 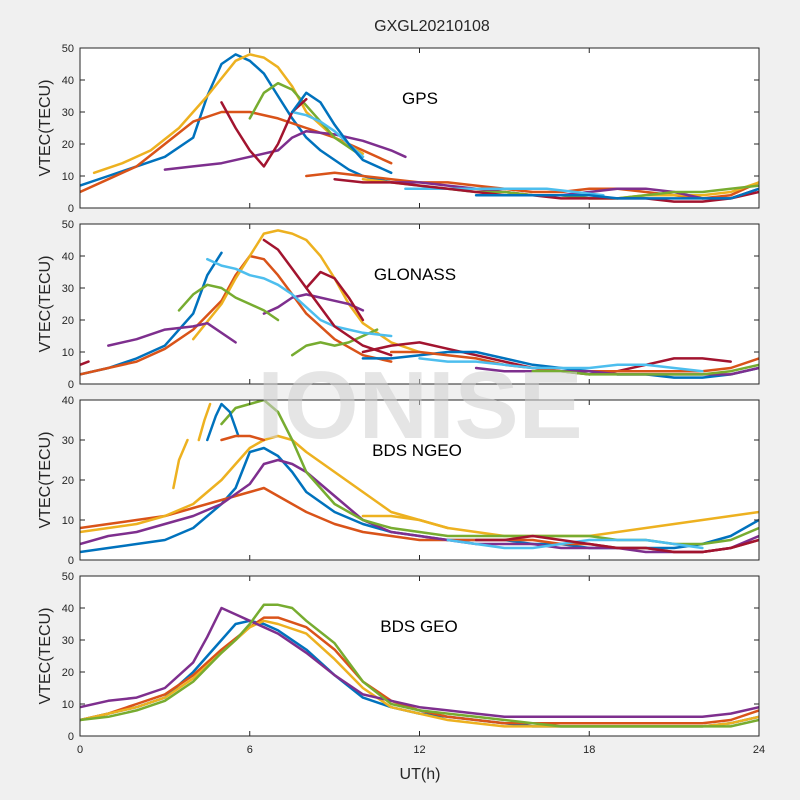 What do you see at coordinates (432, 26) in the screenshot?
I see `figure-title: GXGL20210108` at bounding box center [432, 26].